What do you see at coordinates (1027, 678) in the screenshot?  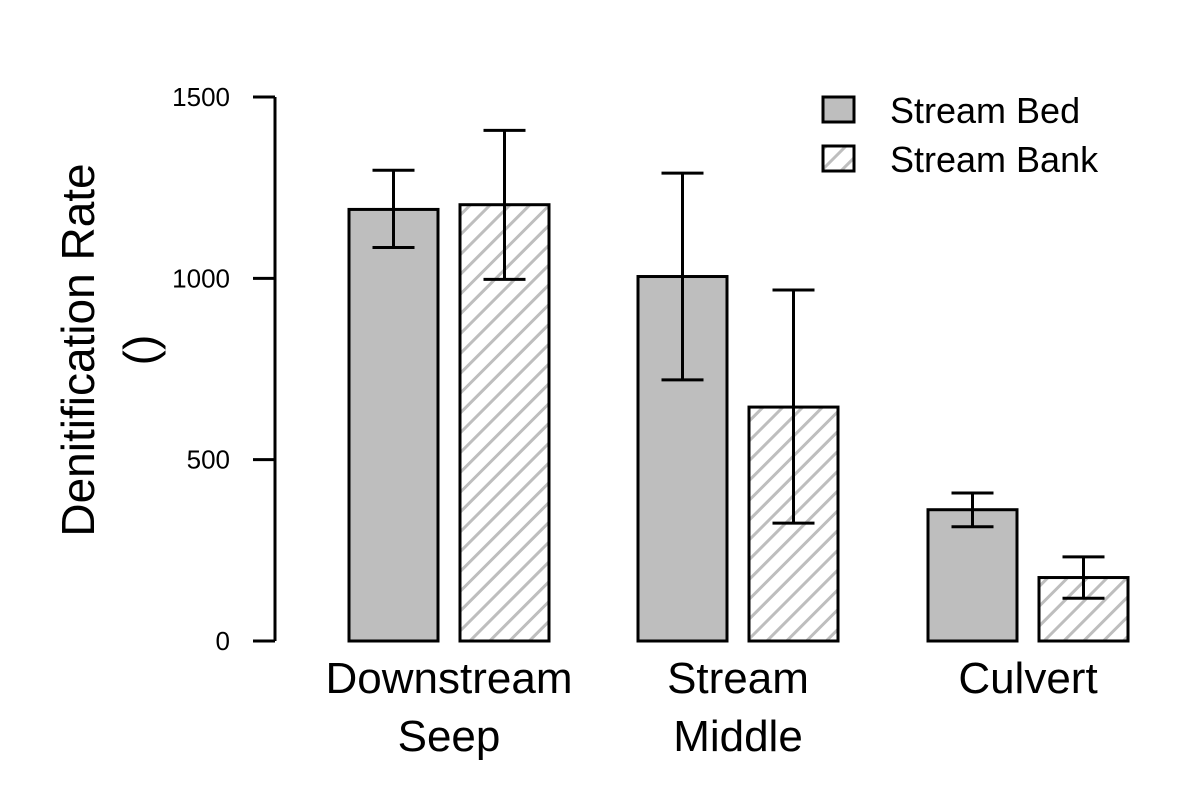 I see `category-label: Culvert` at bounding box center [1027, 678].